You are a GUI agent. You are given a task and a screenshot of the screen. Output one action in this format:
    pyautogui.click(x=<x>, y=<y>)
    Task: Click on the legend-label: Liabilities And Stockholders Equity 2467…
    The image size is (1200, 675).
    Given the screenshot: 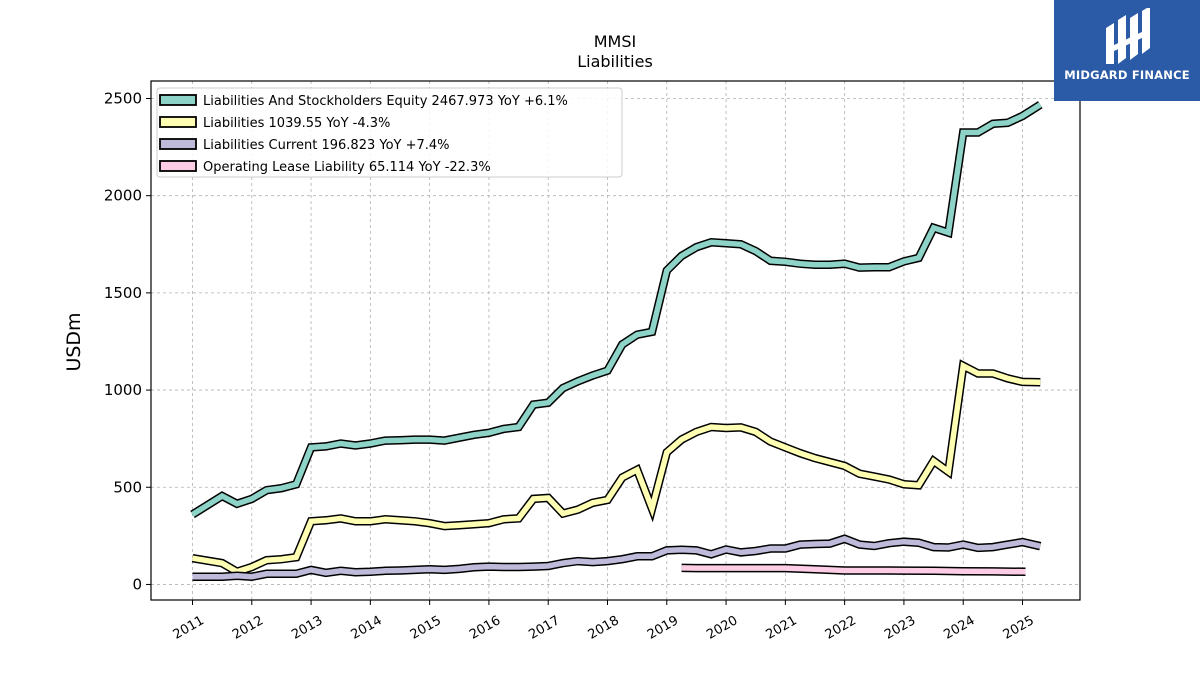 What is the action you would take?
    pyautogui.click(x=385, y=101)
    